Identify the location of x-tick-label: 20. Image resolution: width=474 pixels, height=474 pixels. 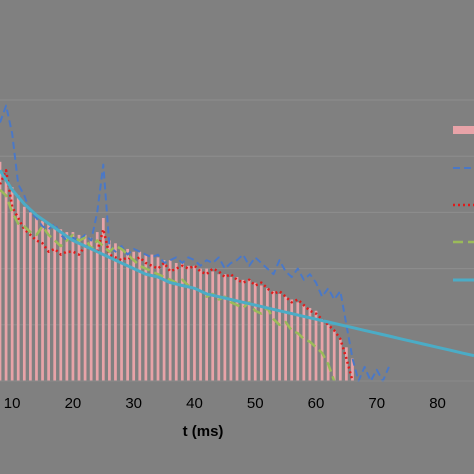
(73, 403).